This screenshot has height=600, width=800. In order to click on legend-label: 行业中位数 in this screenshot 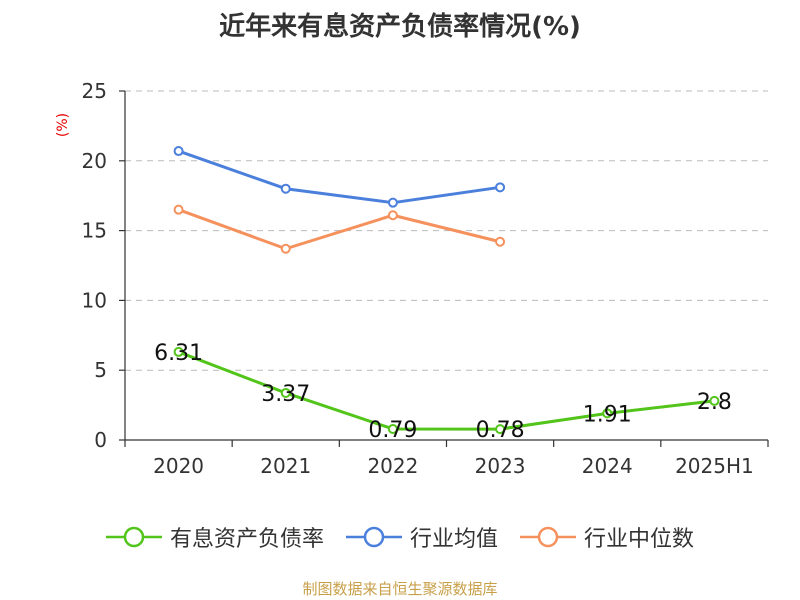, I will do `click(639, 539)`.